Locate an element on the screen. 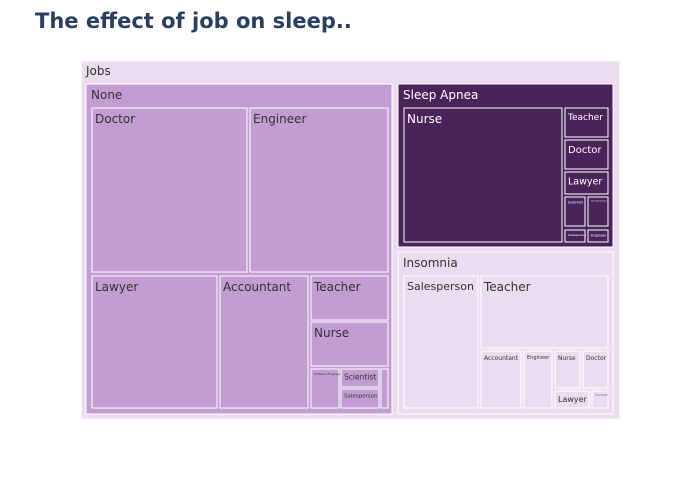 This screenshot has width=700, height=500. treemap-leaf-sleep-apnea-lawyer is located at coordinates (586, 183).